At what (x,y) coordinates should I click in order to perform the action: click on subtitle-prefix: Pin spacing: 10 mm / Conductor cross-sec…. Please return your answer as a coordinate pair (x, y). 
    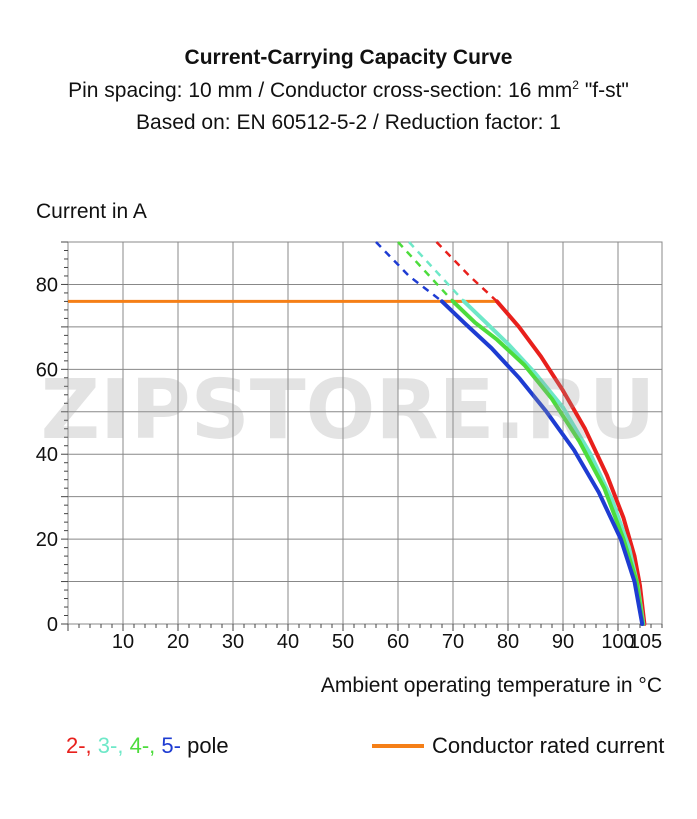
    Looking at the image, I should click on (320, 90).